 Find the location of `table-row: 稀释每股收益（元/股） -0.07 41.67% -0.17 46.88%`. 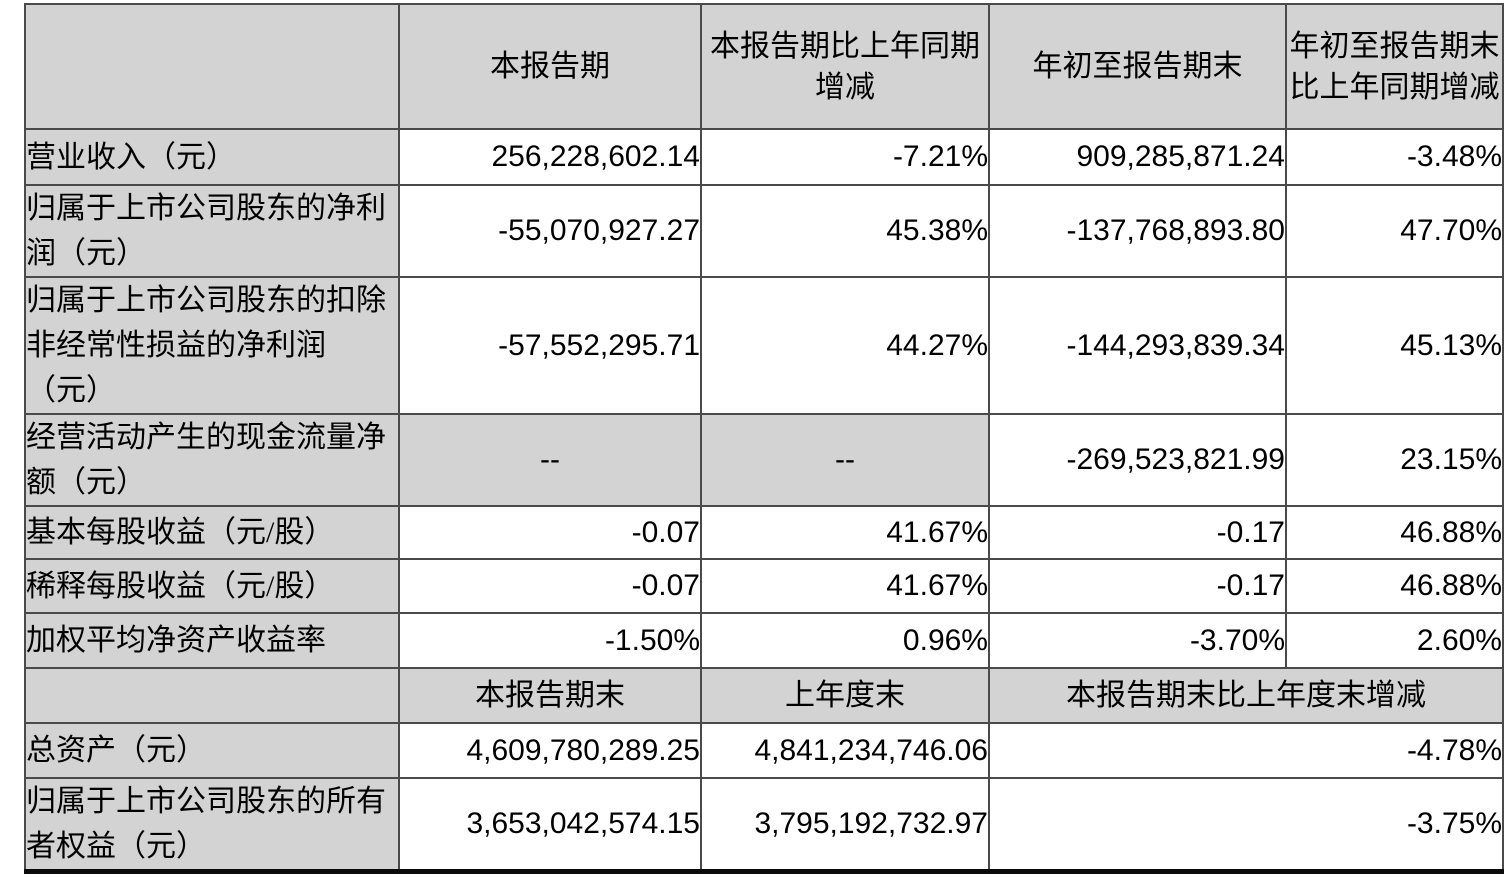

table-row: 稀释每股收益（元/股） -0.07 41.67% -0.17 46.88% is located at coordinates (764, 586).